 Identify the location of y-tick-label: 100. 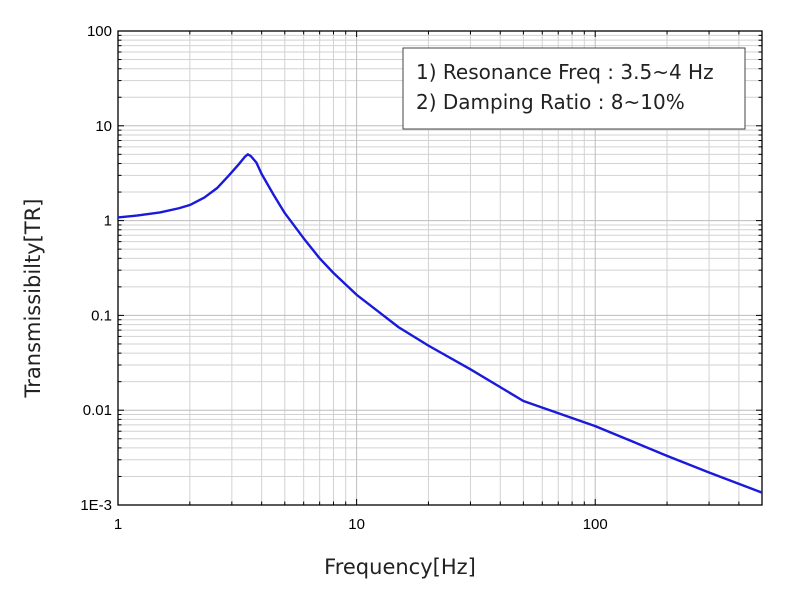
(99, 31).